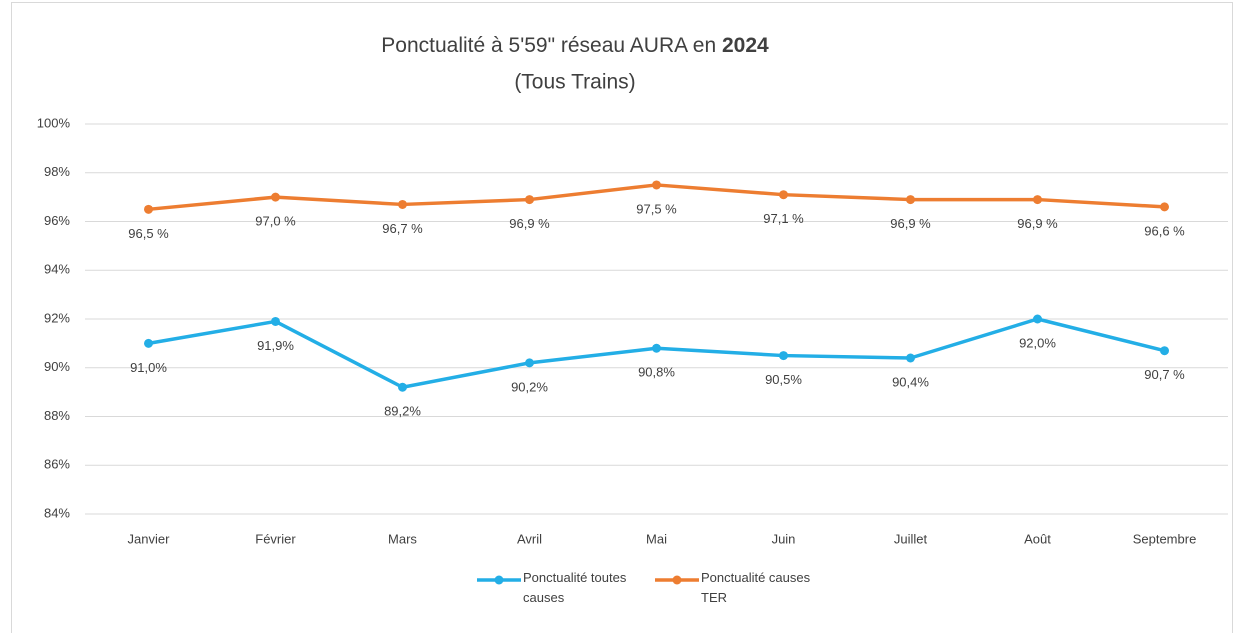 The image size is (1235, 633). What do you see at coordinates (529, 538) in the screenshot?
I see `x-tick-label: Avril` at bounding box center [529, 538].